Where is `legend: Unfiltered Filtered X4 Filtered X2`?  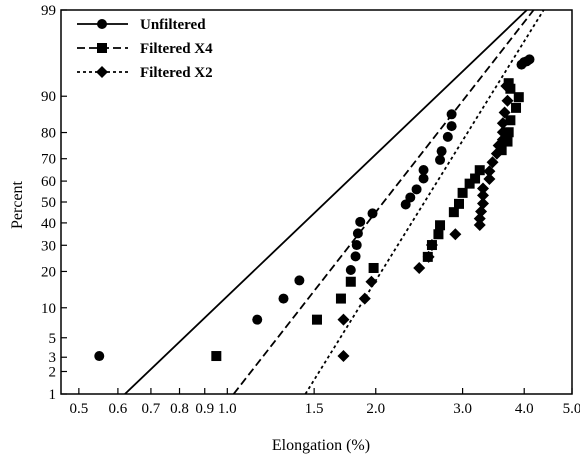 legend: Unfiltered Filtered X4 Filtered X2 is located at coordinates (145, 49).